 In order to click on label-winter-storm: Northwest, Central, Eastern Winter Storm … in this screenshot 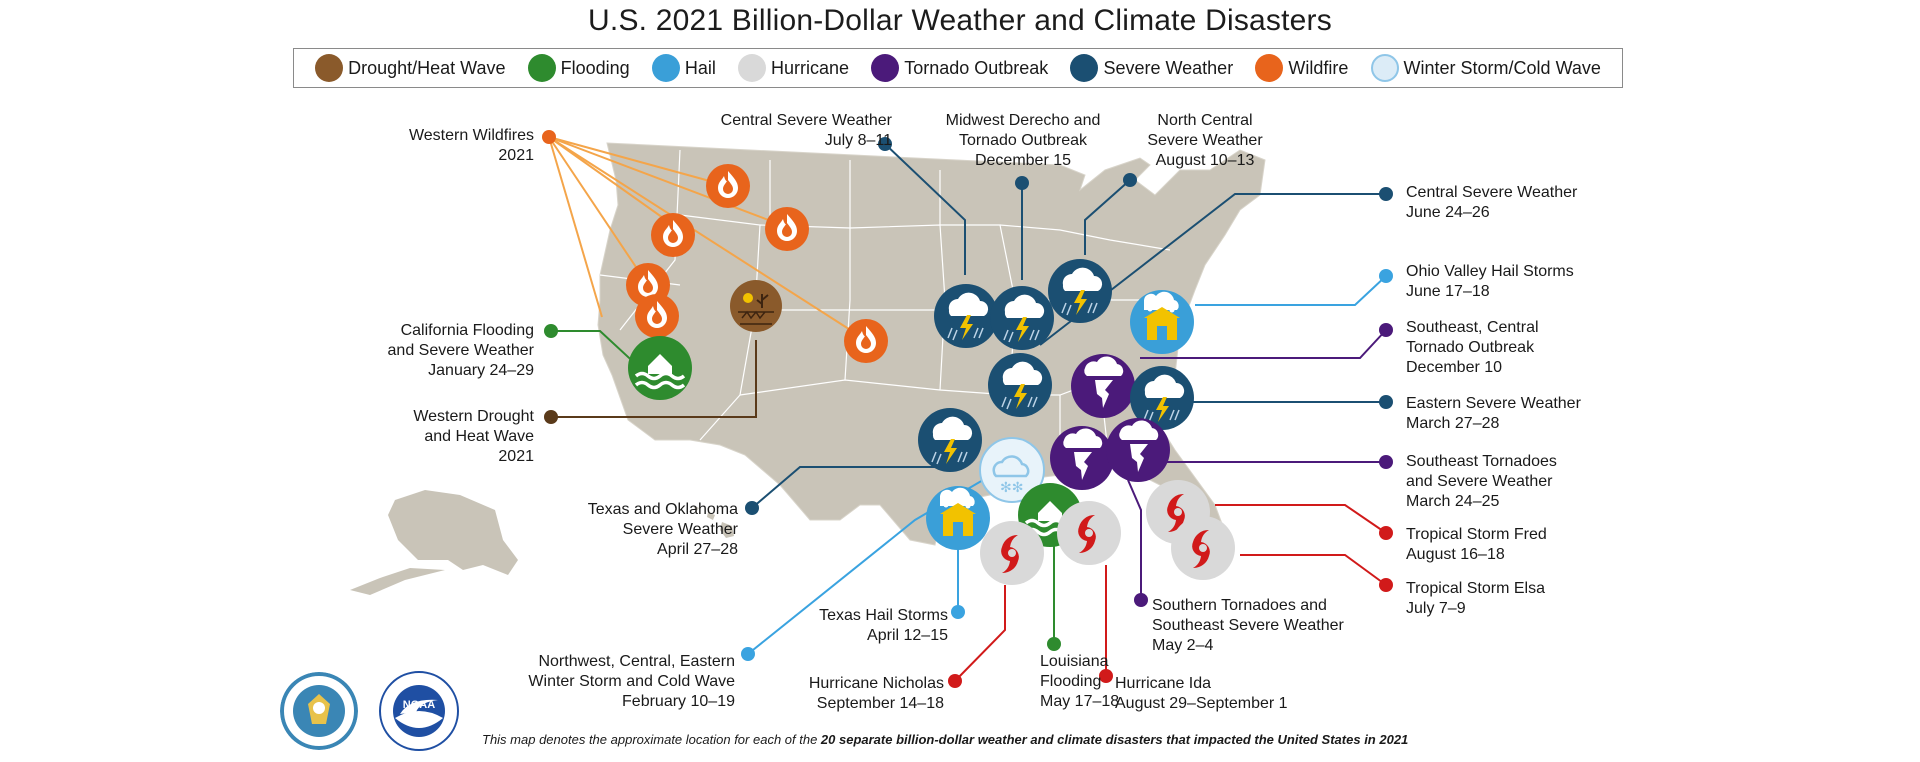, I will do `click(631, 681)`.